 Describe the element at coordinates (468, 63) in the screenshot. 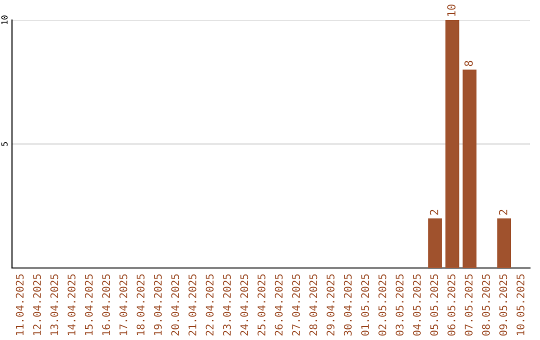

I see `data-label: 8` at that location.